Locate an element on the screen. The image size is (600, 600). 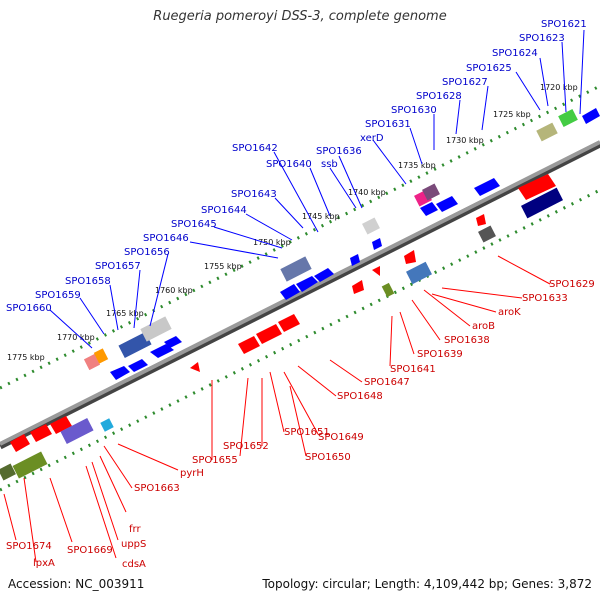
gene-label-SPO1669: SPO1669 is located at coordinates (90, 550).